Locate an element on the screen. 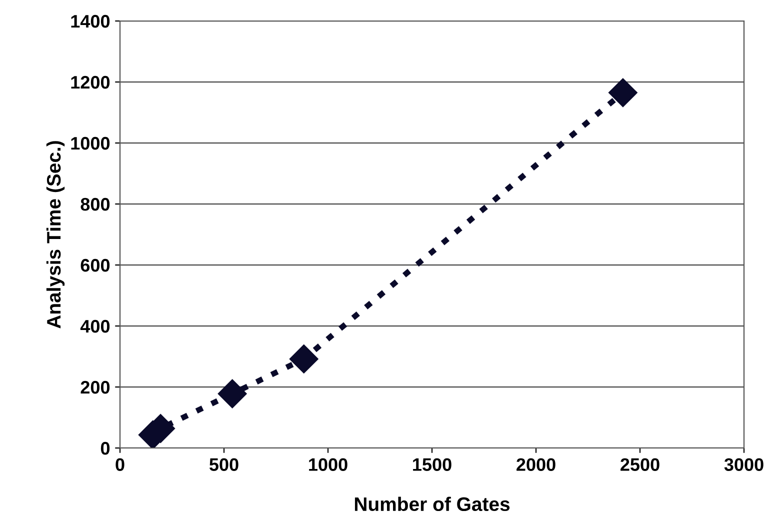 The height and width of the screenshot is (532, 770). x-tick-label: 500 is located at coordinates (223, 464).